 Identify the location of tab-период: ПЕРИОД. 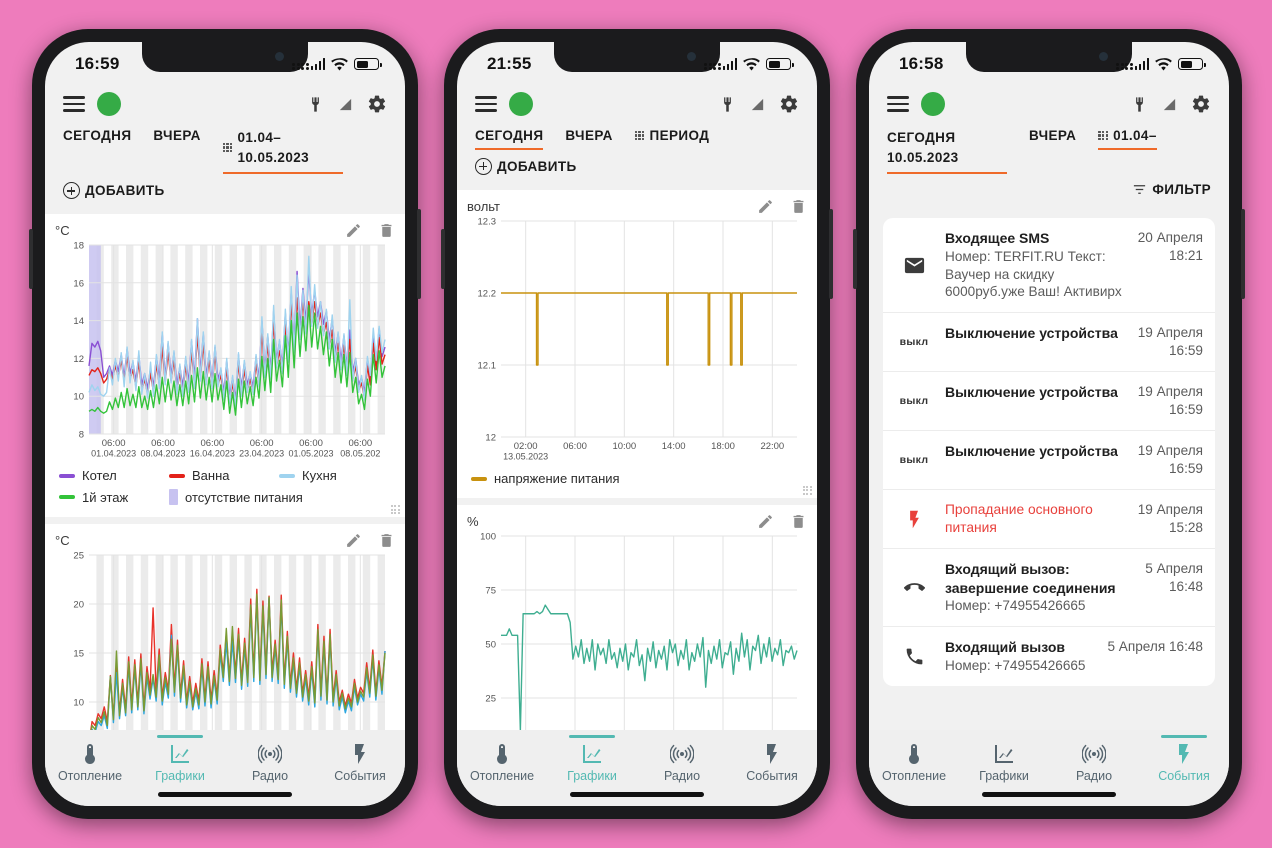
(672, 138).